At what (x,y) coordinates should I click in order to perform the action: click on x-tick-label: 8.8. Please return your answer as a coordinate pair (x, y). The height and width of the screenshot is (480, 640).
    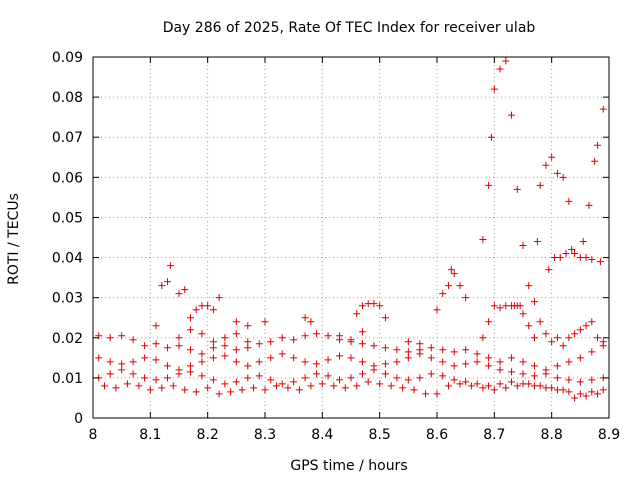
    Looking at the image, I should click on (552, 435).